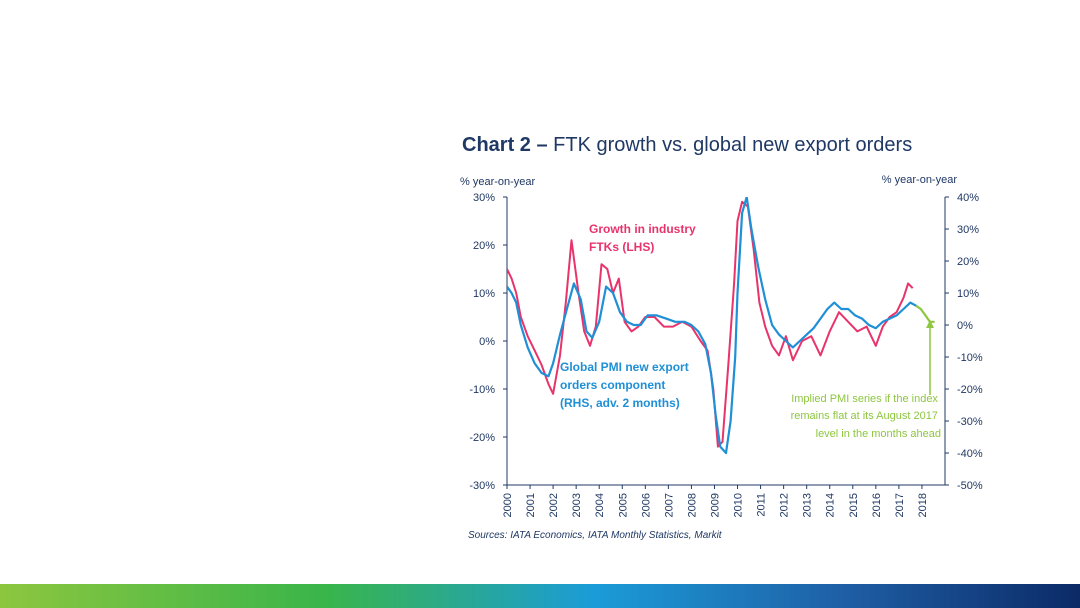  Describe the element at coordinates (970, 422) in the screenshot. I see `y-tick-label-right: -30%` at that location.